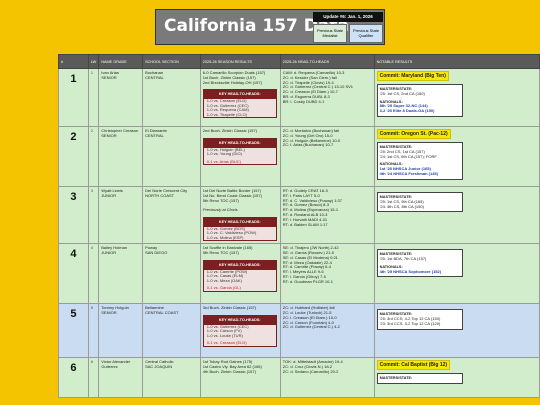  Describe the element at coordinates (401, 206) in the screenshot. I see `notes-line: '24: 4th CS, 8th CA (150)` at that location.